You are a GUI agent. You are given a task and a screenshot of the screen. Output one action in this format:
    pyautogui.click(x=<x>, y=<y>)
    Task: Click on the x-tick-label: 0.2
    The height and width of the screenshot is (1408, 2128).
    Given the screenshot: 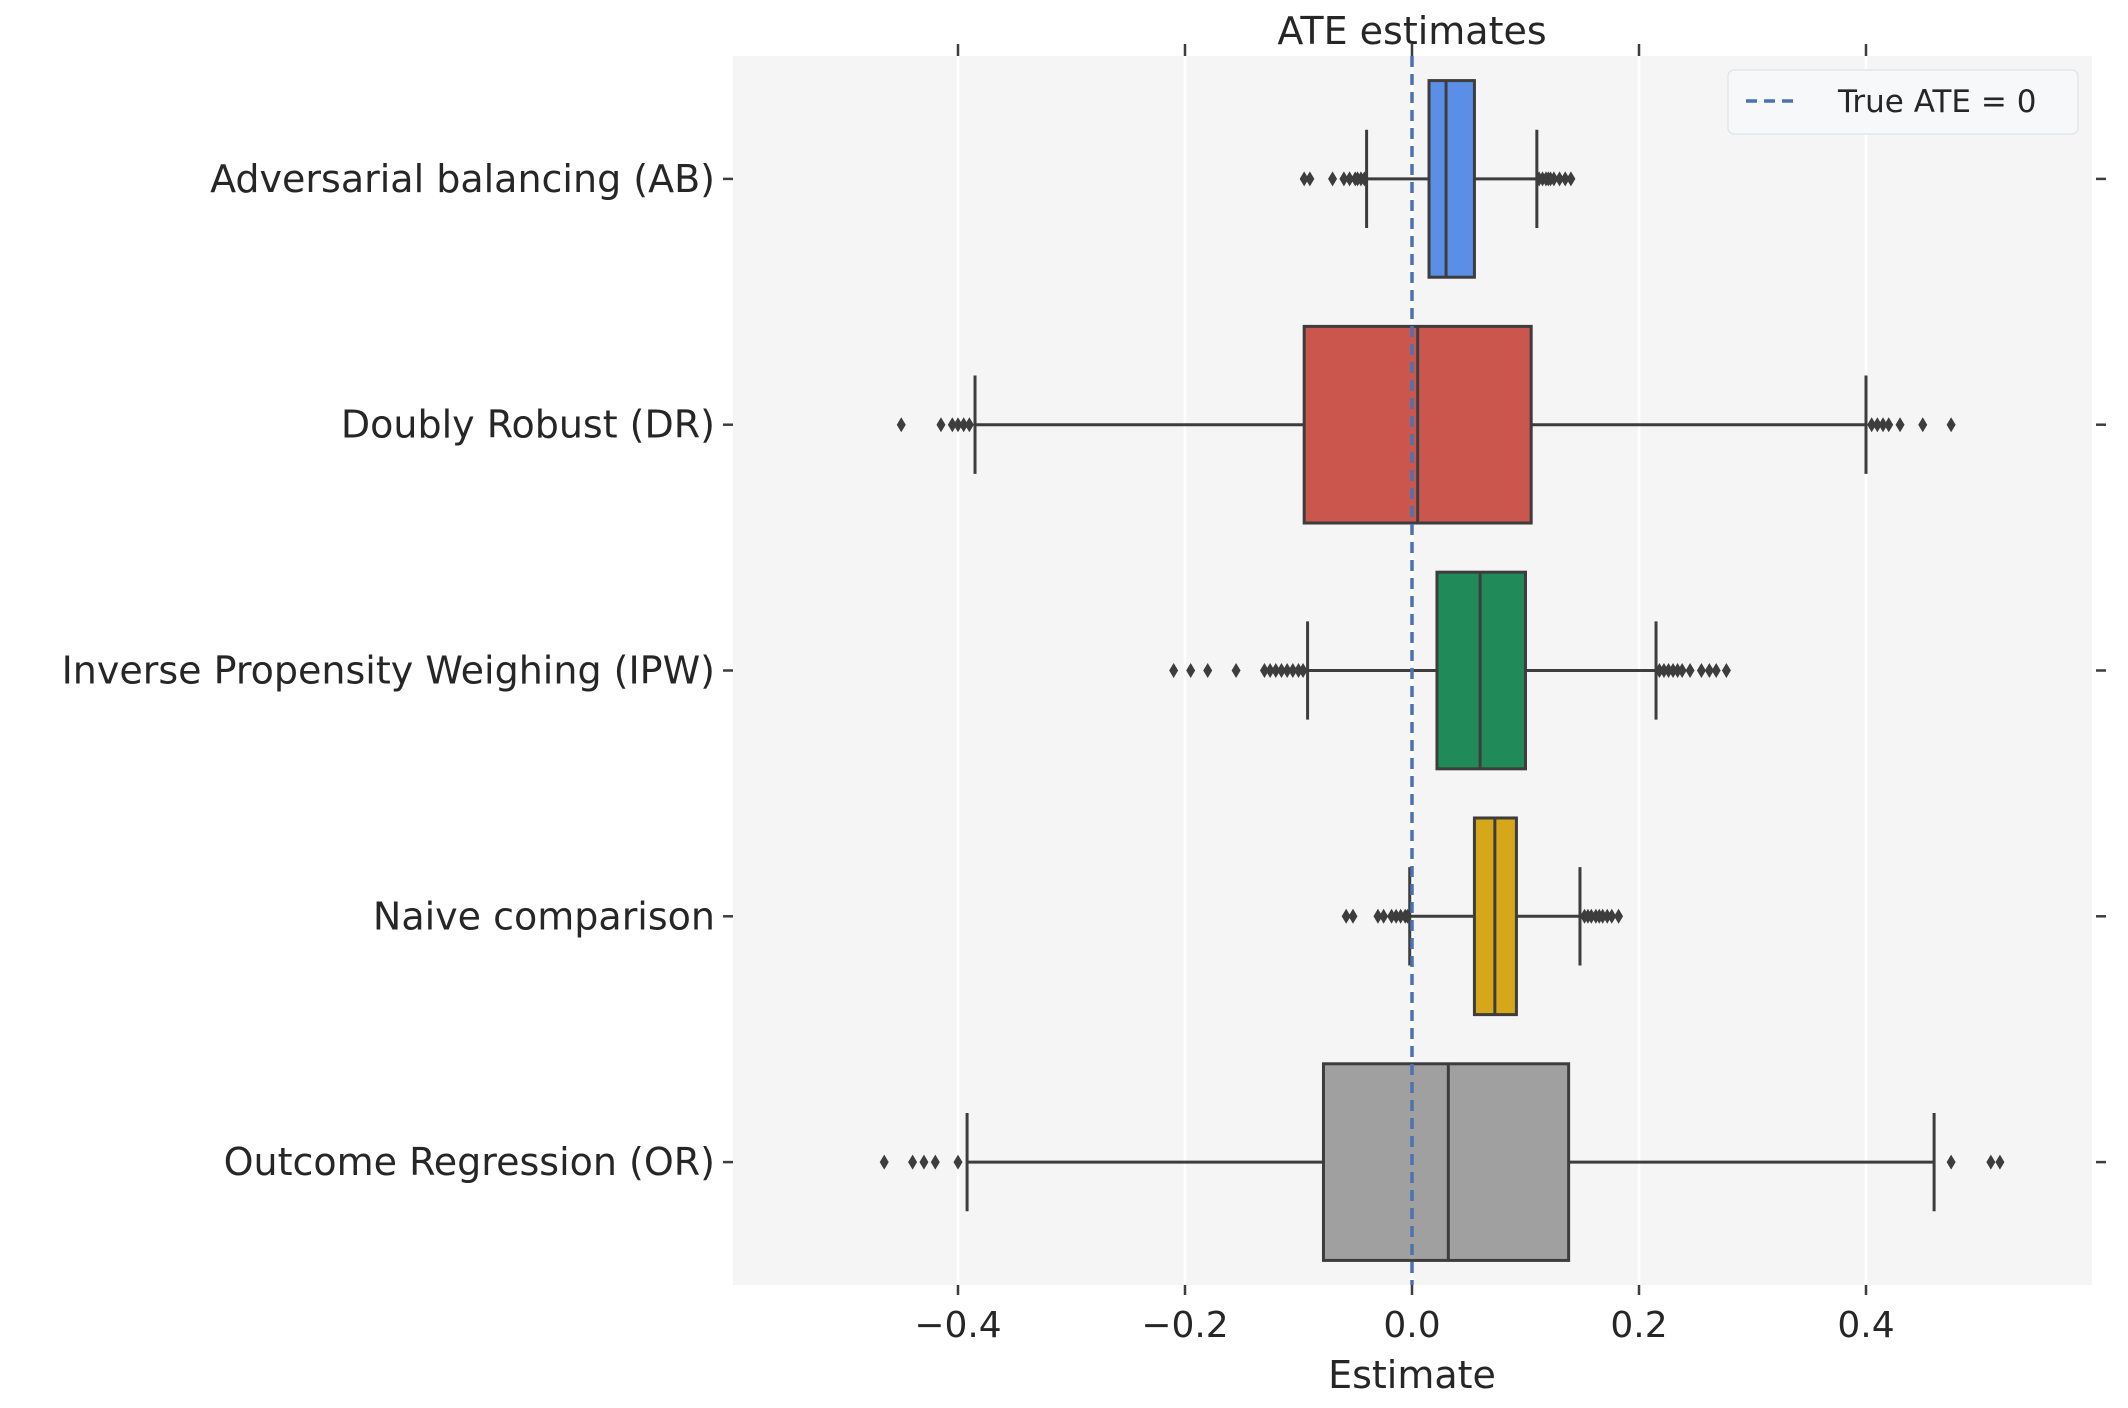 What is the action you would take?
    pyautogui.click(x=1638, y=1325)
    